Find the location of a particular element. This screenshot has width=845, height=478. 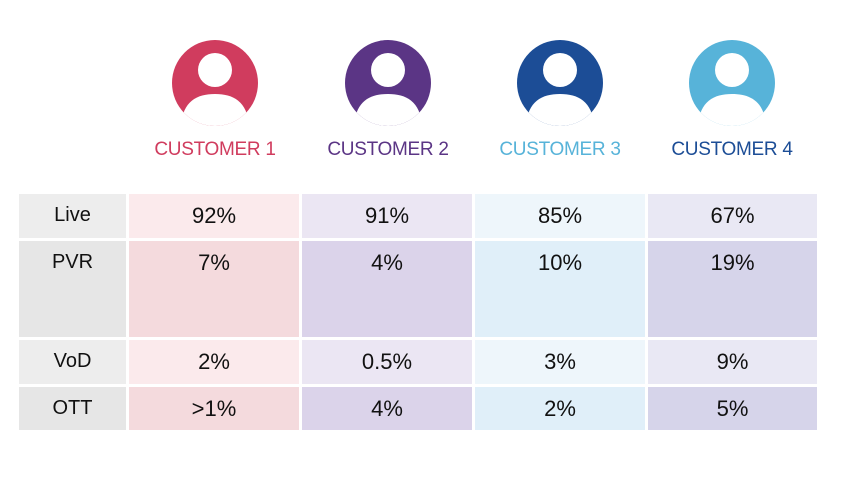

row-label: OTT is located at coordinates (72, 408).